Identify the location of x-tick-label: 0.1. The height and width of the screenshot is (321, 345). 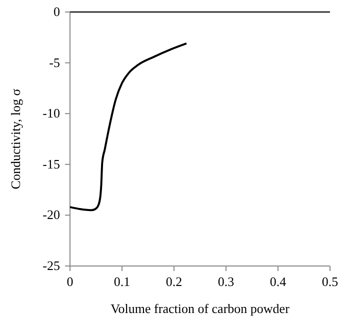
(122, 281).